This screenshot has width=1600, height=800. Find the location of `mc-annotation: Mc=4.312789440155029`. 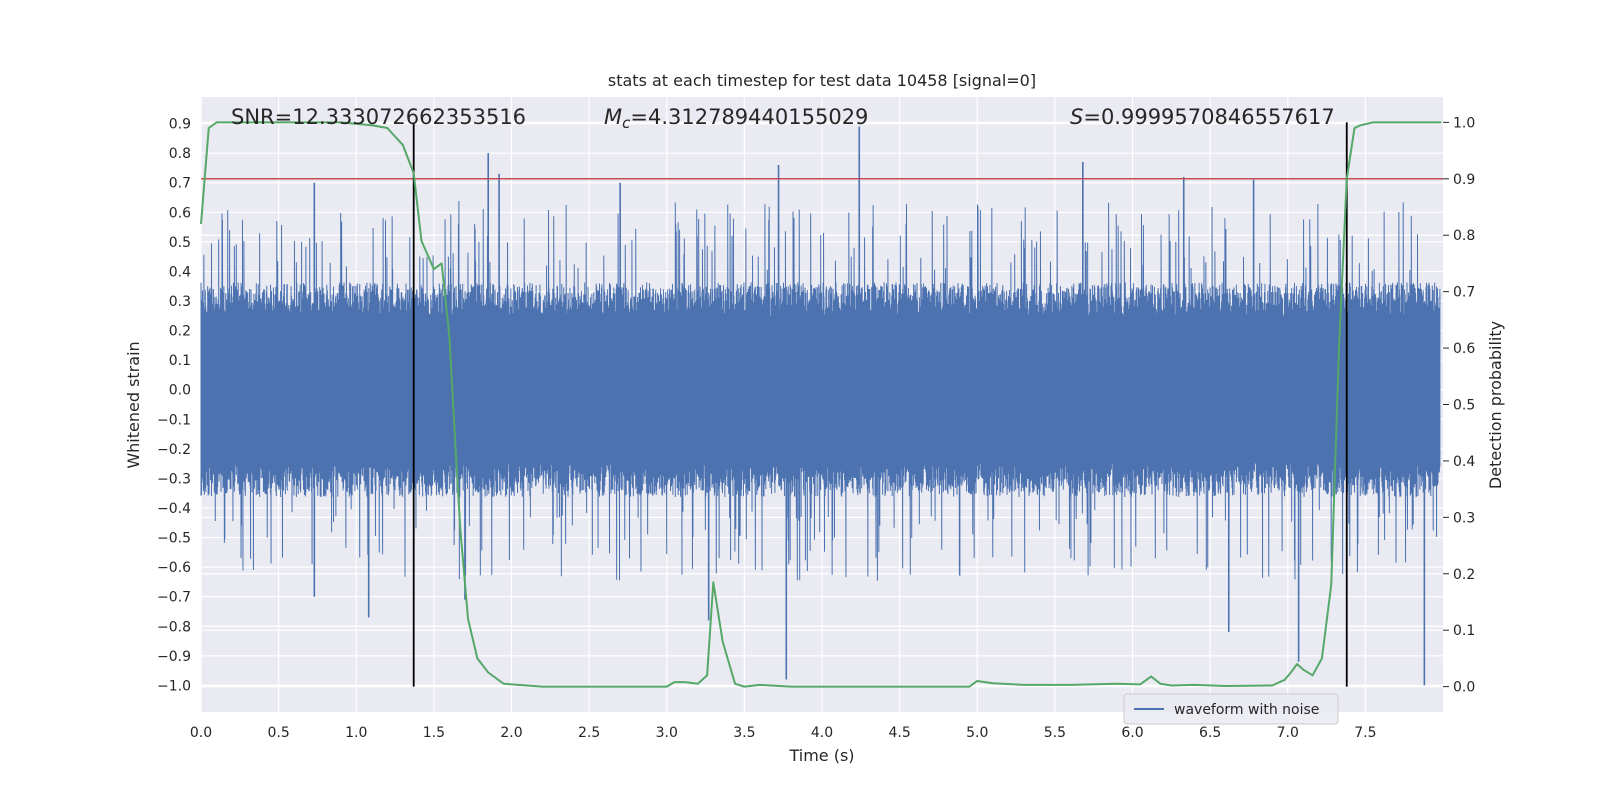

mc-annotation: Mc=4.312789440155029 is located at coordinates (736, 118).